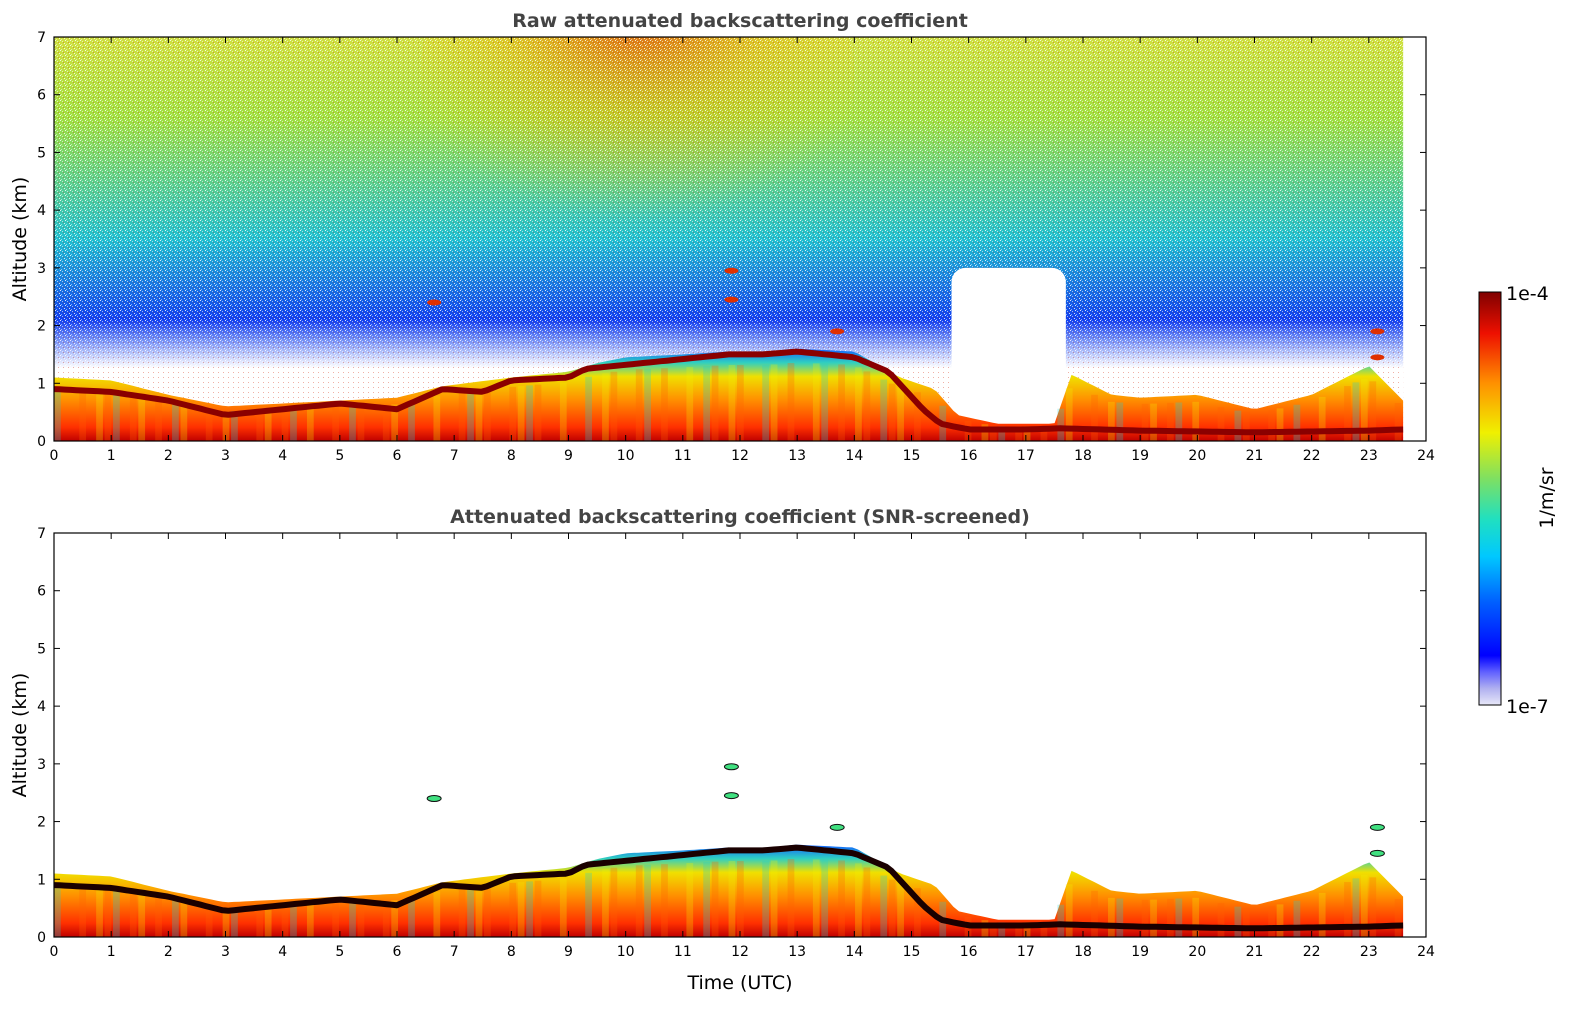 The width and height of the screenshot is (1595, 1020). What do you see at coordinates (41, 649) in the screenshot?
I see `y-tick-label: 5` at bounding box center [41, 649].